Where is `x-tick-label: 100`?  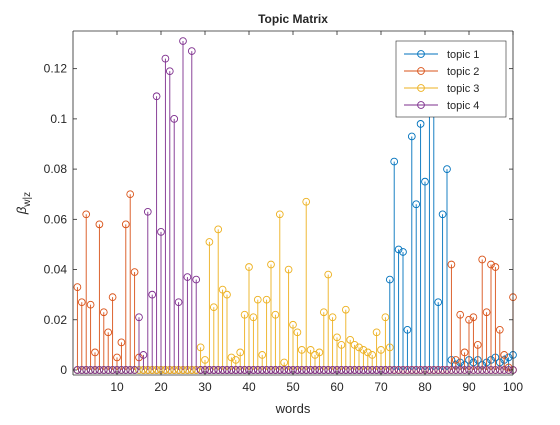 x-tick-label: 100 is located at coordinates (513, 387).